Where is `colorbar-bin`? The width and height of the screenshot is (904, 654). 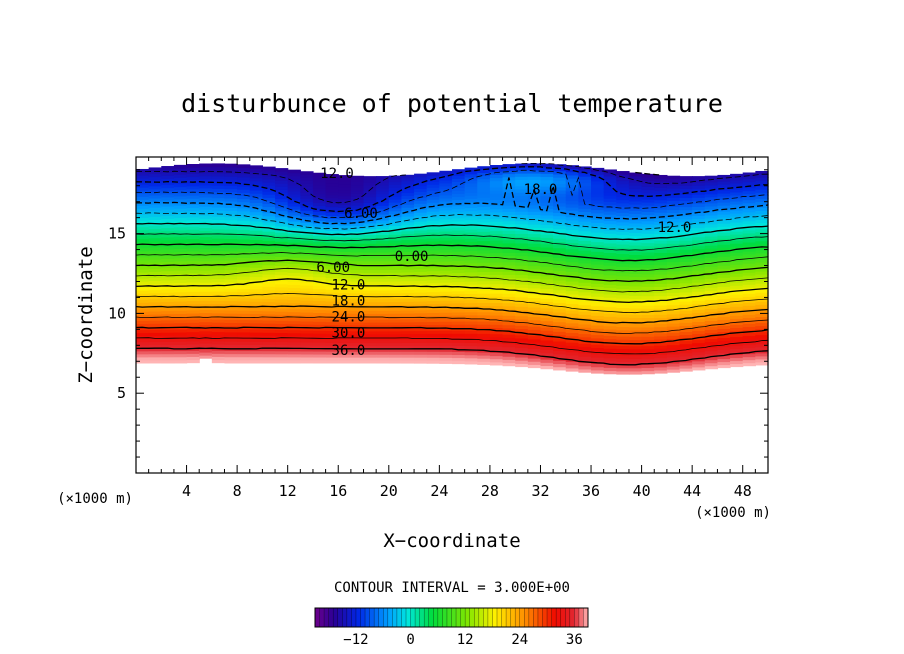 colorbar-bin is located at coordinates (563, 617).